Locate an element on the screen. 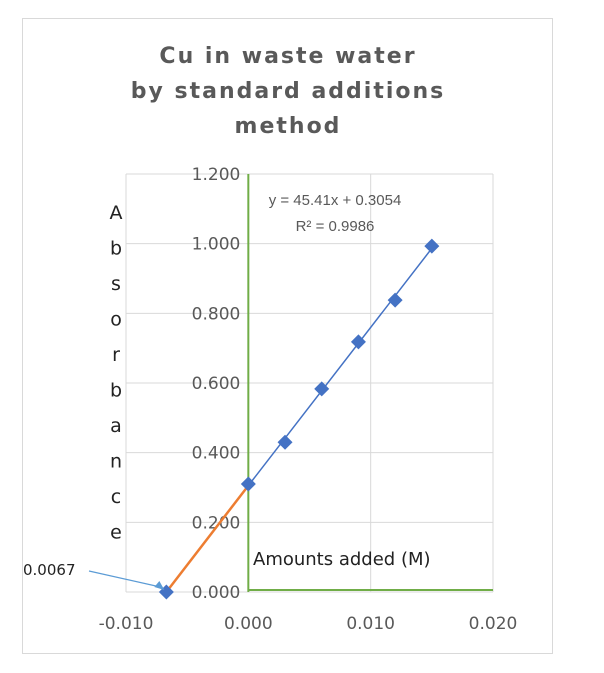 This screenshot has width=604, height=673. extrapolation-line is located at coordinates (207, 538).